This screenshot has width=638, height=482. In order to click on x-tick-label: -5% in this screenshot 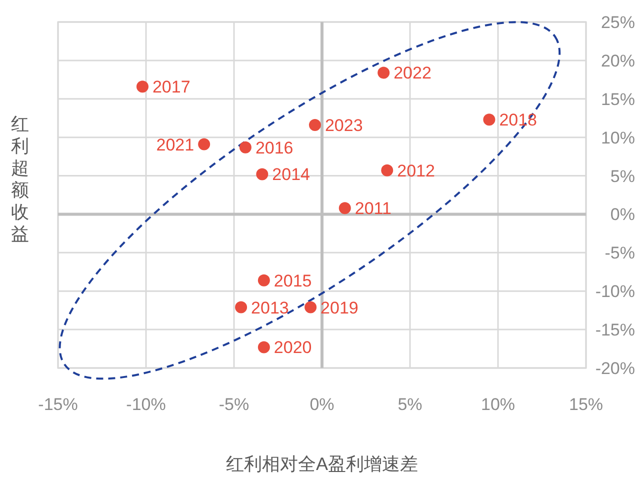, I will do `click(234, 404)`.